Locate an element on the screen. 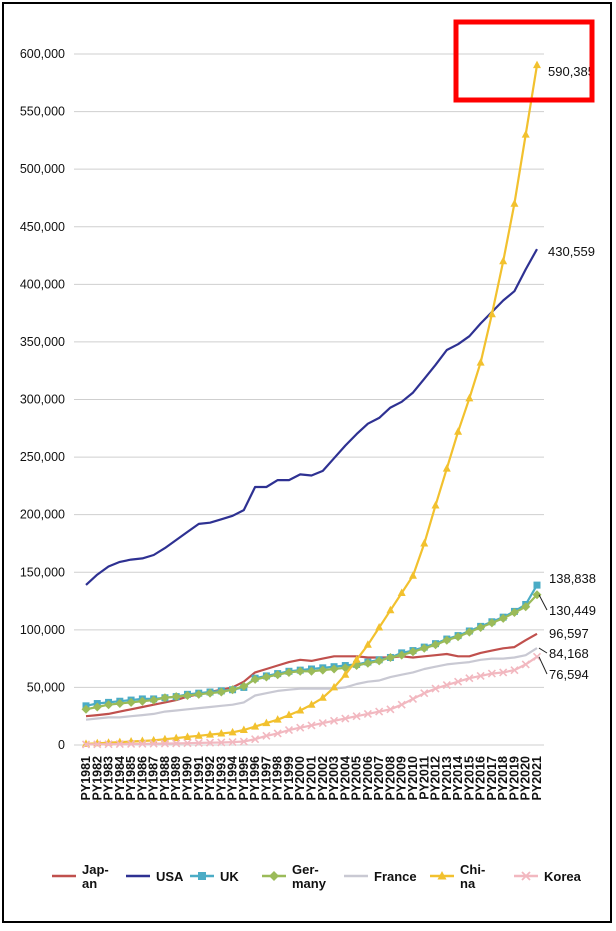 The height and width of the screenshot is (931, 616). x-tick-label: PY2020 is located at coordinates (526, 778).